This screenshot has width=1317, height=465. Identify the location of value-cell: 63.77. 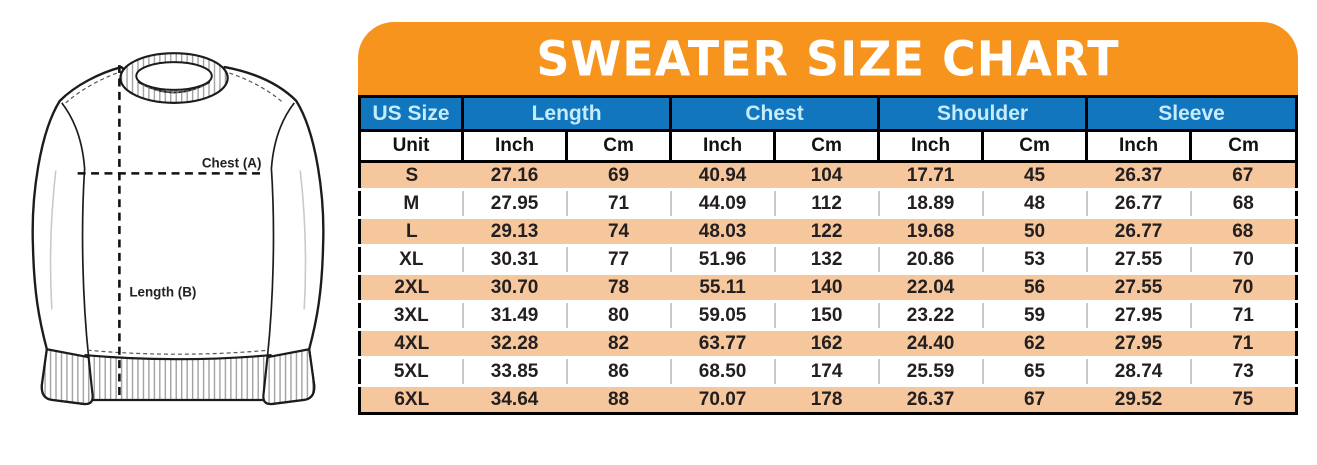
(722, 343).